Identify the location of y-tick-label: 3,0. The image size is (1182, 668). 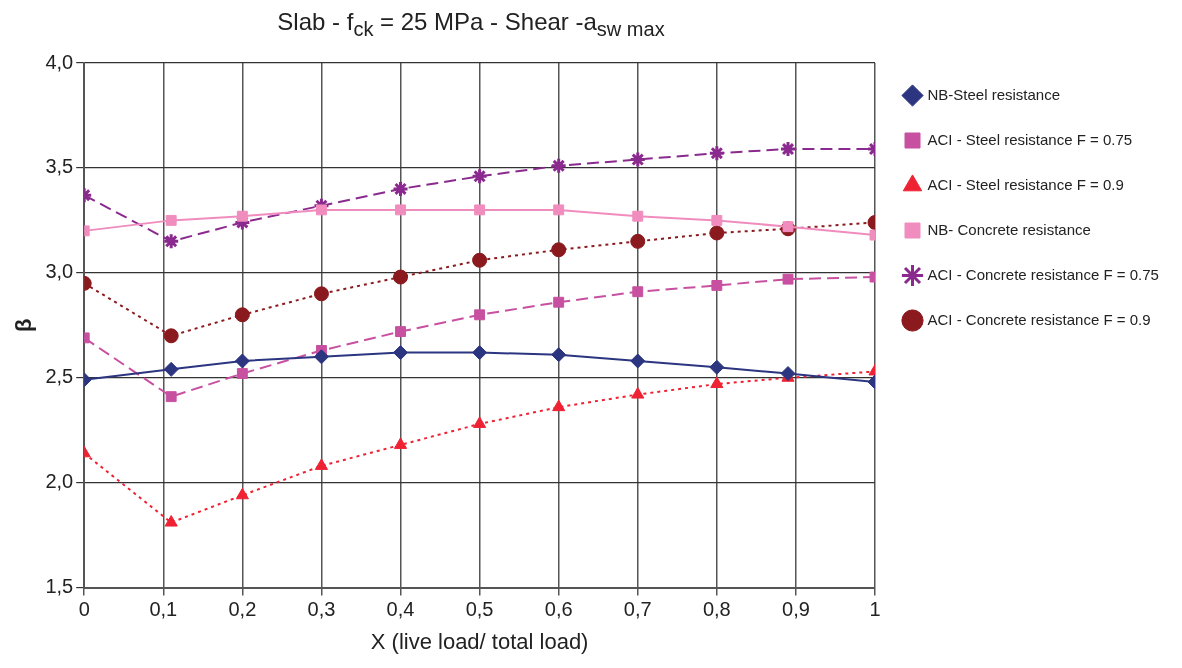
(59, 271).